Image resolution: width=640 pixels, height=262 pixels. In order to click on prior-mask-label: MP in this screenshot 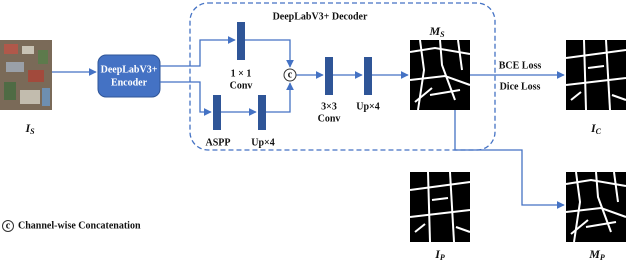, I will do `click(596, 254)`.